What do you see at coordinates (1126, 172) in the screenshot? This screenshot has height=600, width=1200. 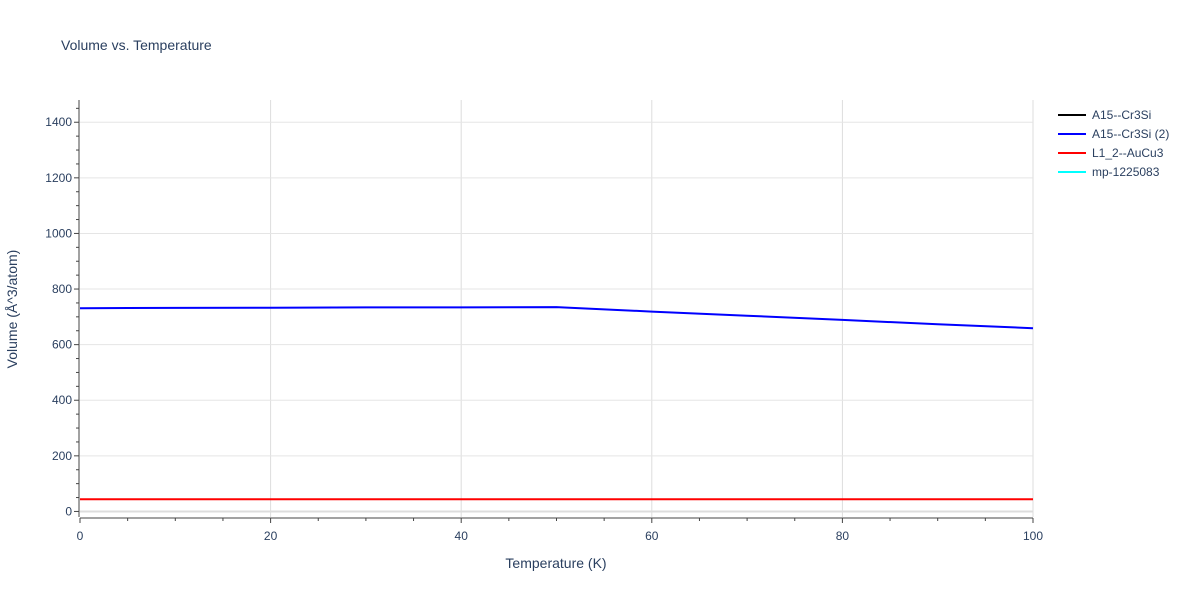 I see `legend-label: mp-1225083` at bounding box center [1126, 172].